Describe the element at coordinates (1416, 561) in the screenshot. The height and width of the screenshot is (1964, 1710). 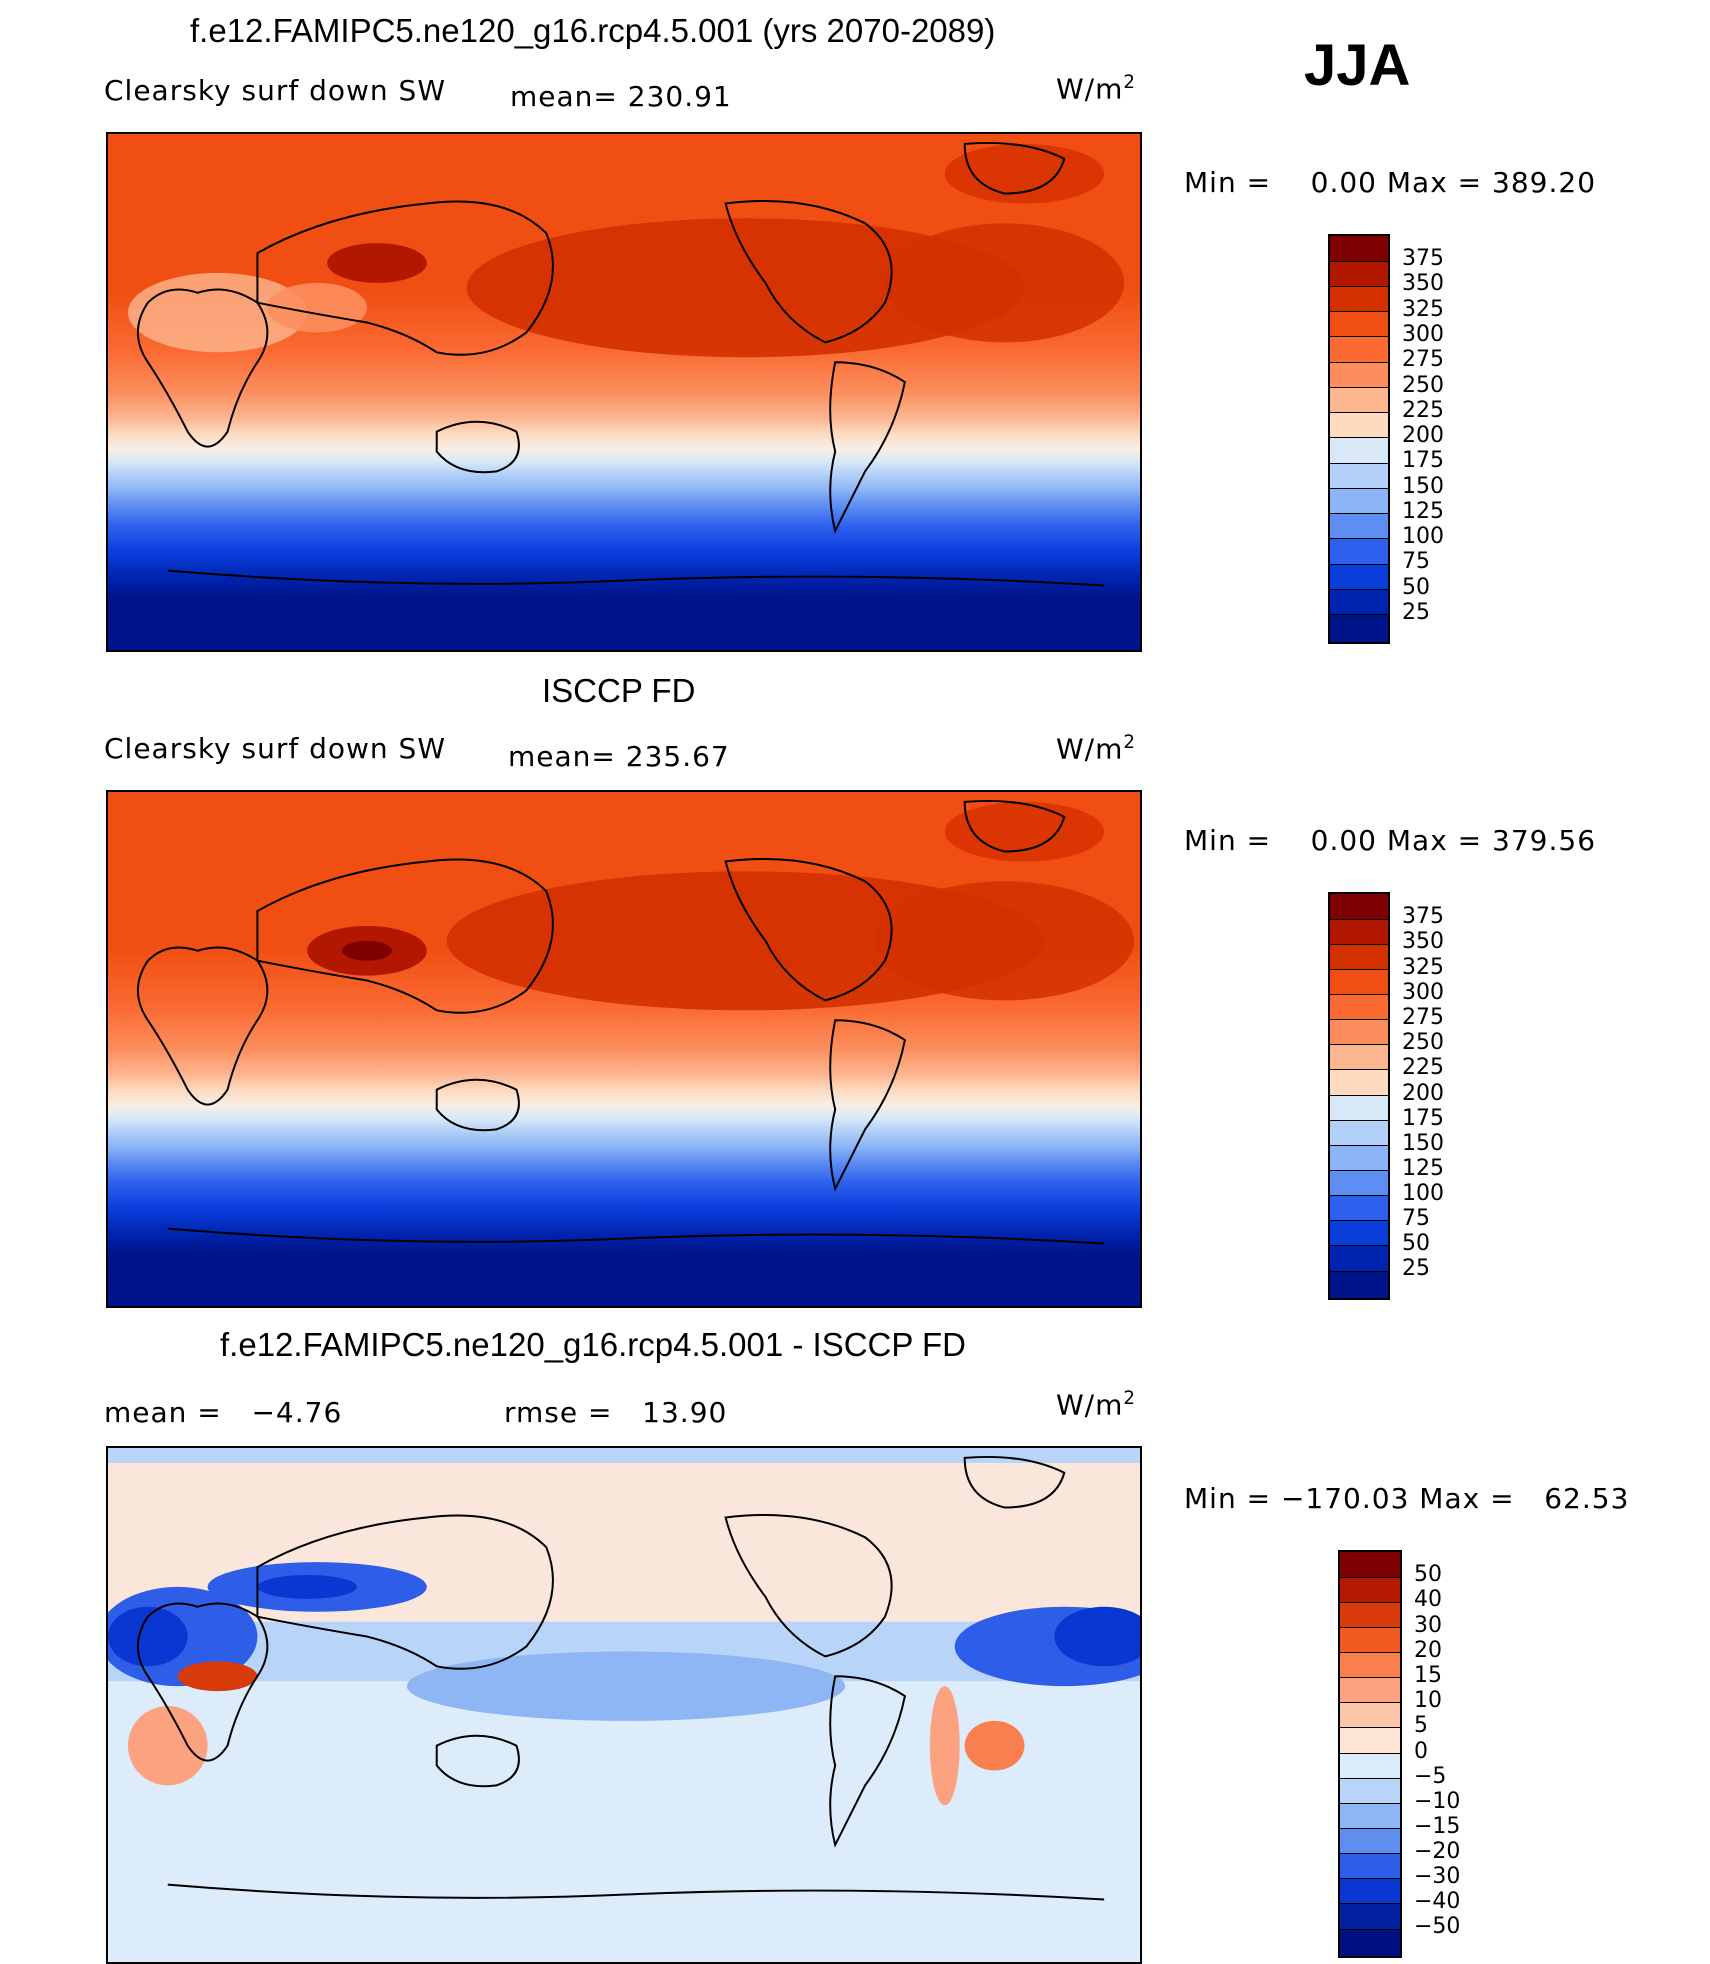
I see `cb-model-label: 75` at that location.